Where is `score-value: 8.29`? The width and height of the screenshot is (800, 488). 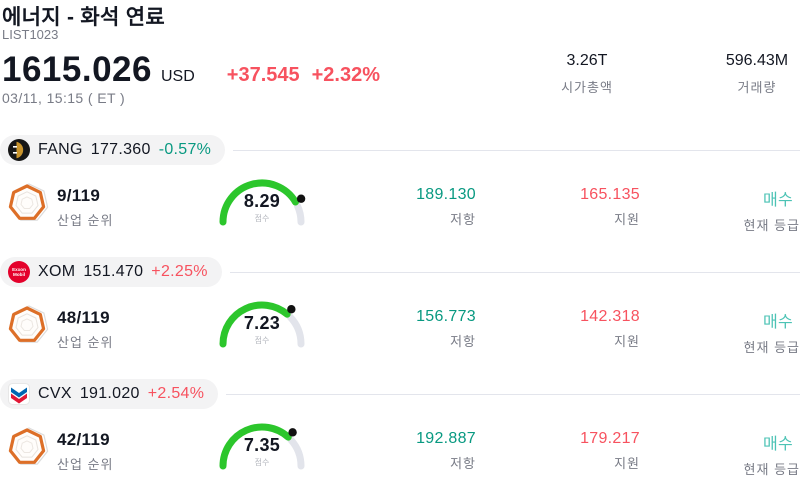 score-value: 8.29 is located at coordinates (262, 201).